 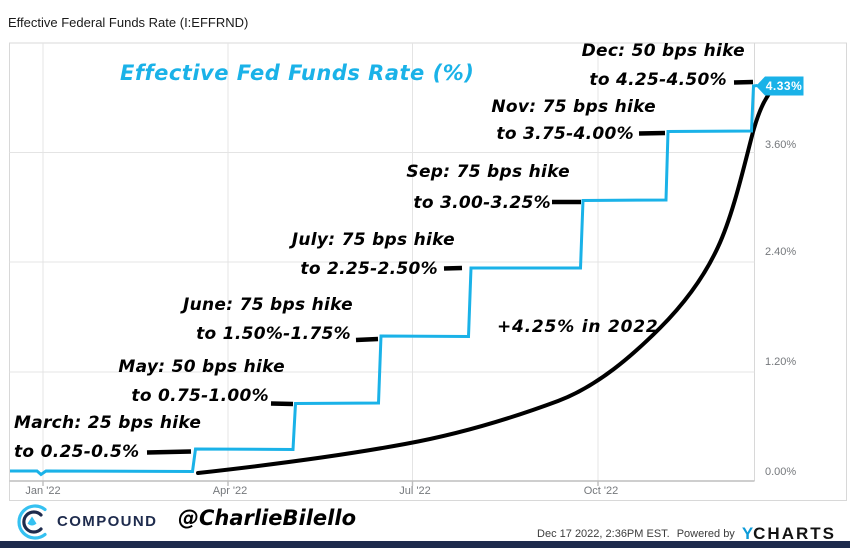 I want to click on annotation-jul-line2: to 2.25-2.50%, so click(x=369, y=269).